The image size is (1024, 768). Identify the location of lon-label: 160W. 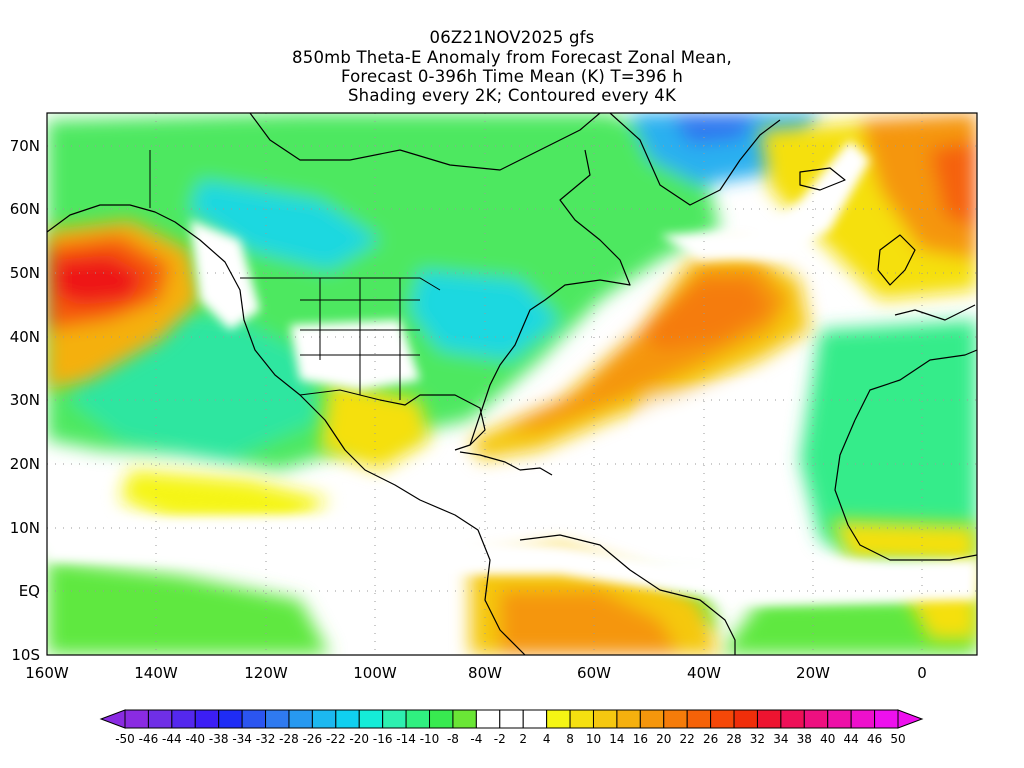
(47, 673).